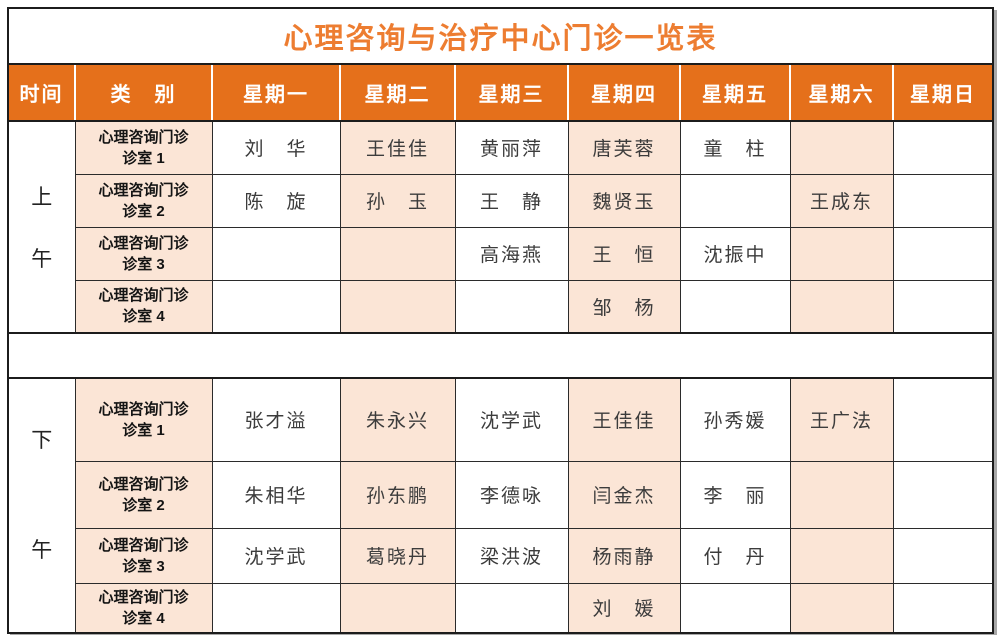 Image resolution: width=1000 pixels, height=635 pixels. What do you see at coordinates (397, 200) in the screenshot?
I see `schedule-cell: 孙 玉` at bounding box center [397, 200].